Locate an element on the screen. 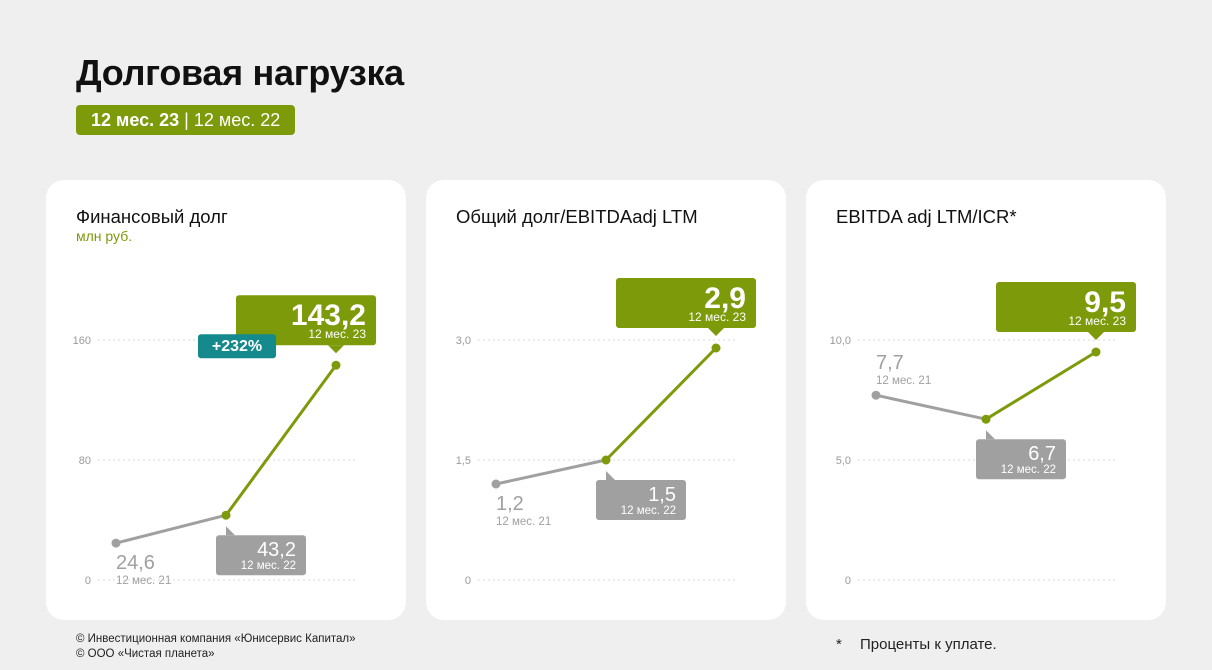 This screenshot has height=670, width=1212. chart-title: Общий долг/EBITDAadj LTM is located at coordinates (577, 216).